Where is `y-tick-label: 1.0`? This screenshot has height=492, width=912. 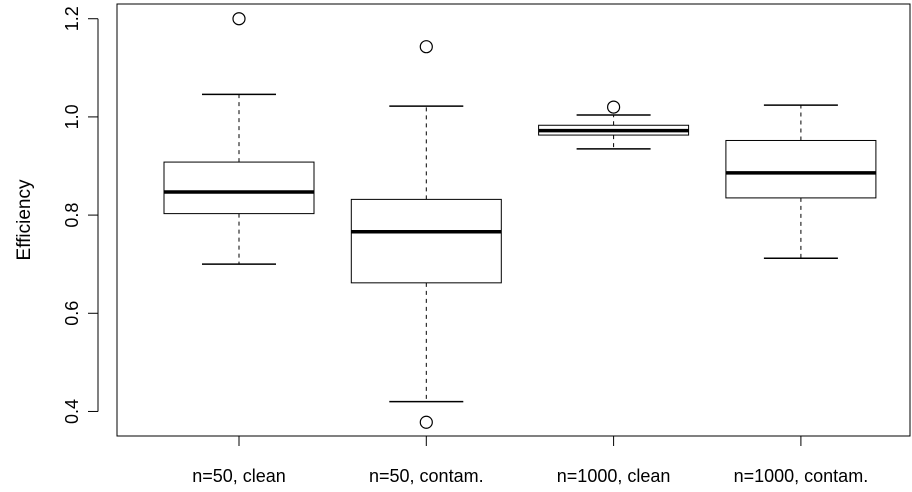
y-tick-label: 1.0 is located at coordinates (72, 116).